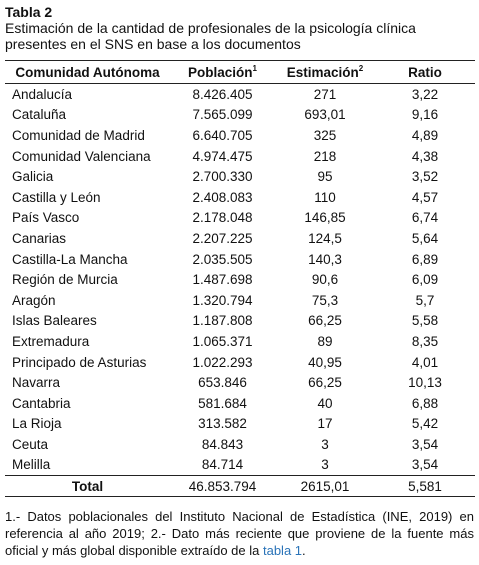 The height and width of the screenshot is (565, 479). What do you see at coordinates (325, 197) in the screenshot?
I see `cell-estimate: 110` at bounding box center [325, 197].